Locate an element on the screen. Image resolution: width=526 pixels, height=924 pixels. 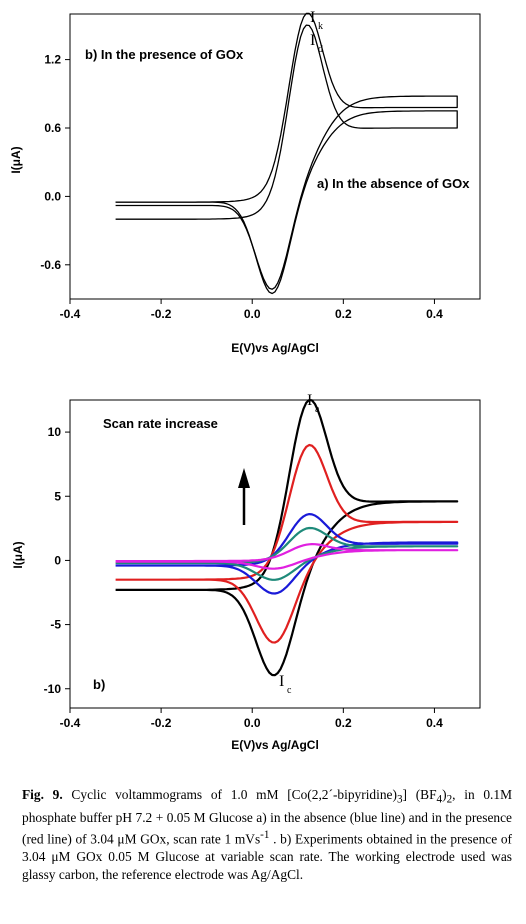
peak-label-d-sub: d is located at coordinates (320, 49).